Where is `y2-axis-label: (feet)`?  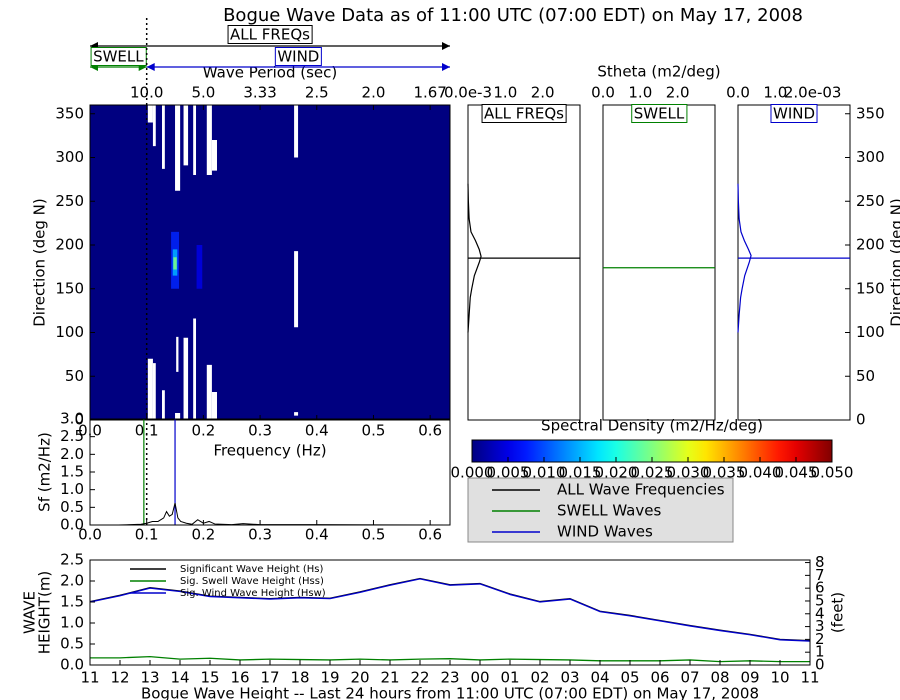 y2-axis-label: (feet) is located at coordinates (838, 612).